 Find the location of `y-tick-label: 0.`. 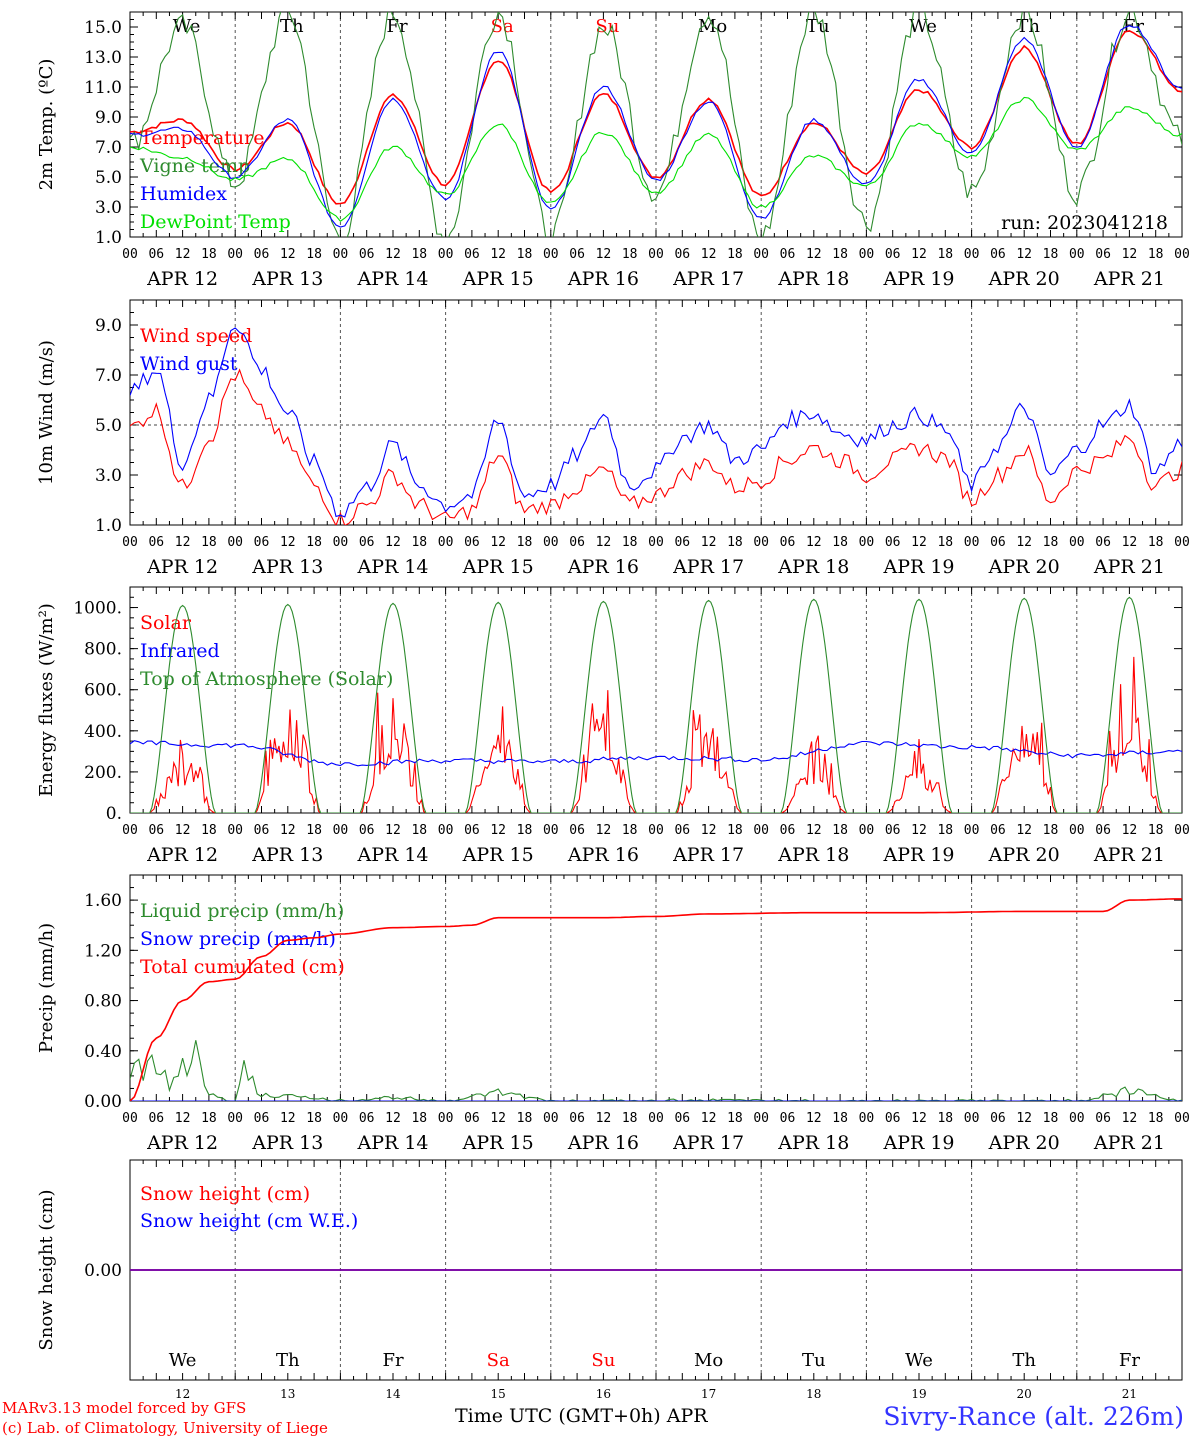

y-tick-label: 0. is located at coordinates (114, 814).